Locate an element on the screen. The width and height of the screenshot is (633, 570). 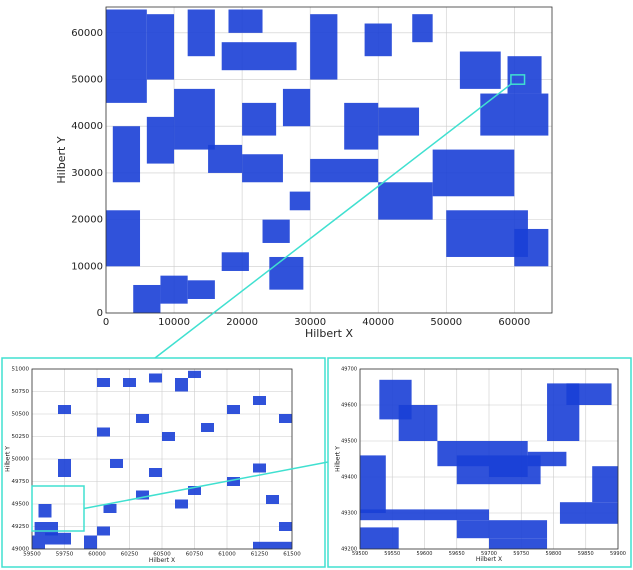
x-tick-label: 30000 is located at coordinates (310, 322).